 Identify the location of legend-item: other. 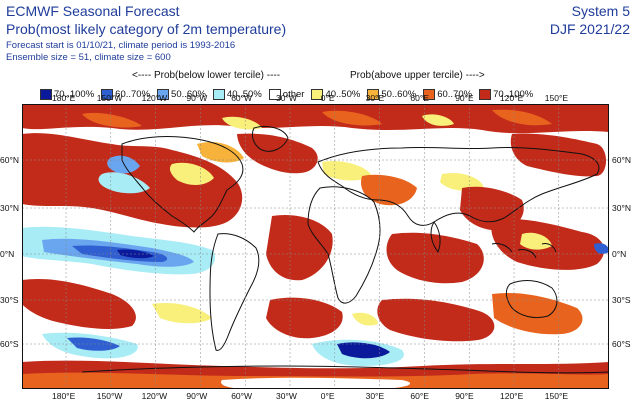
(286, 94).